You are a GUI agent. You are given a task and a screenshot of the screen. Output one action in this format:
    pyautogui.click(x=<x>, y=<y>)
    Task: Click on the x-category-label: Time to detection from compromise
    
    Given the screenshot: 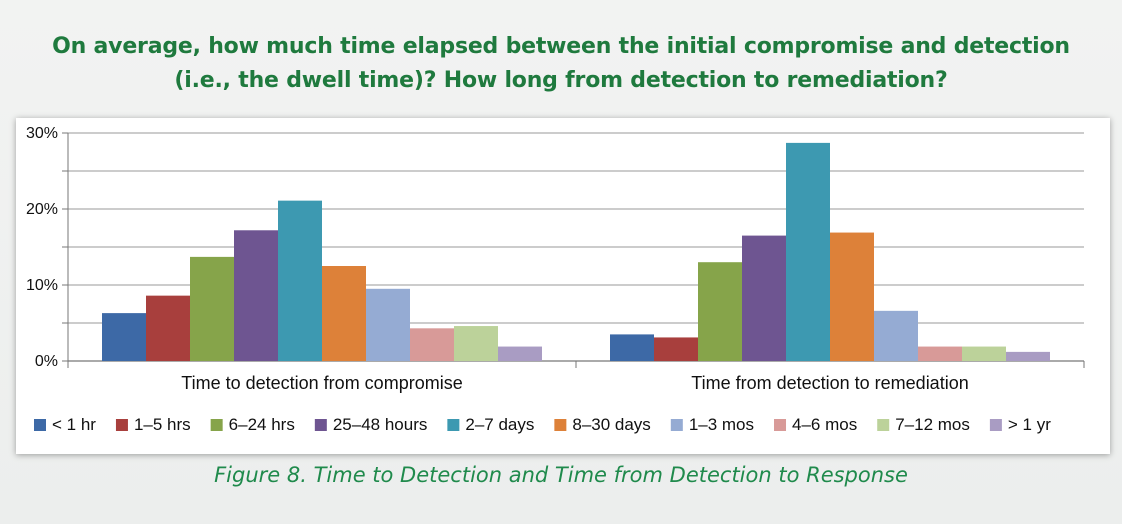 What is the action you would take?
    pyautogui.click(x=321, y=383)
    